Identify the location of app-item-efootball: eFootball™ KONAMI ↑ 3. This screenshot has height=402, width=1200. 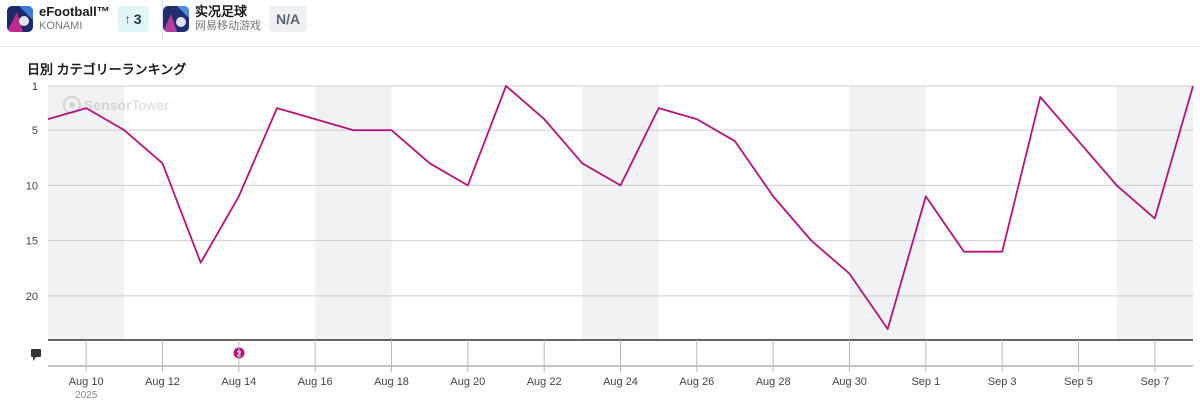
(78, 19).